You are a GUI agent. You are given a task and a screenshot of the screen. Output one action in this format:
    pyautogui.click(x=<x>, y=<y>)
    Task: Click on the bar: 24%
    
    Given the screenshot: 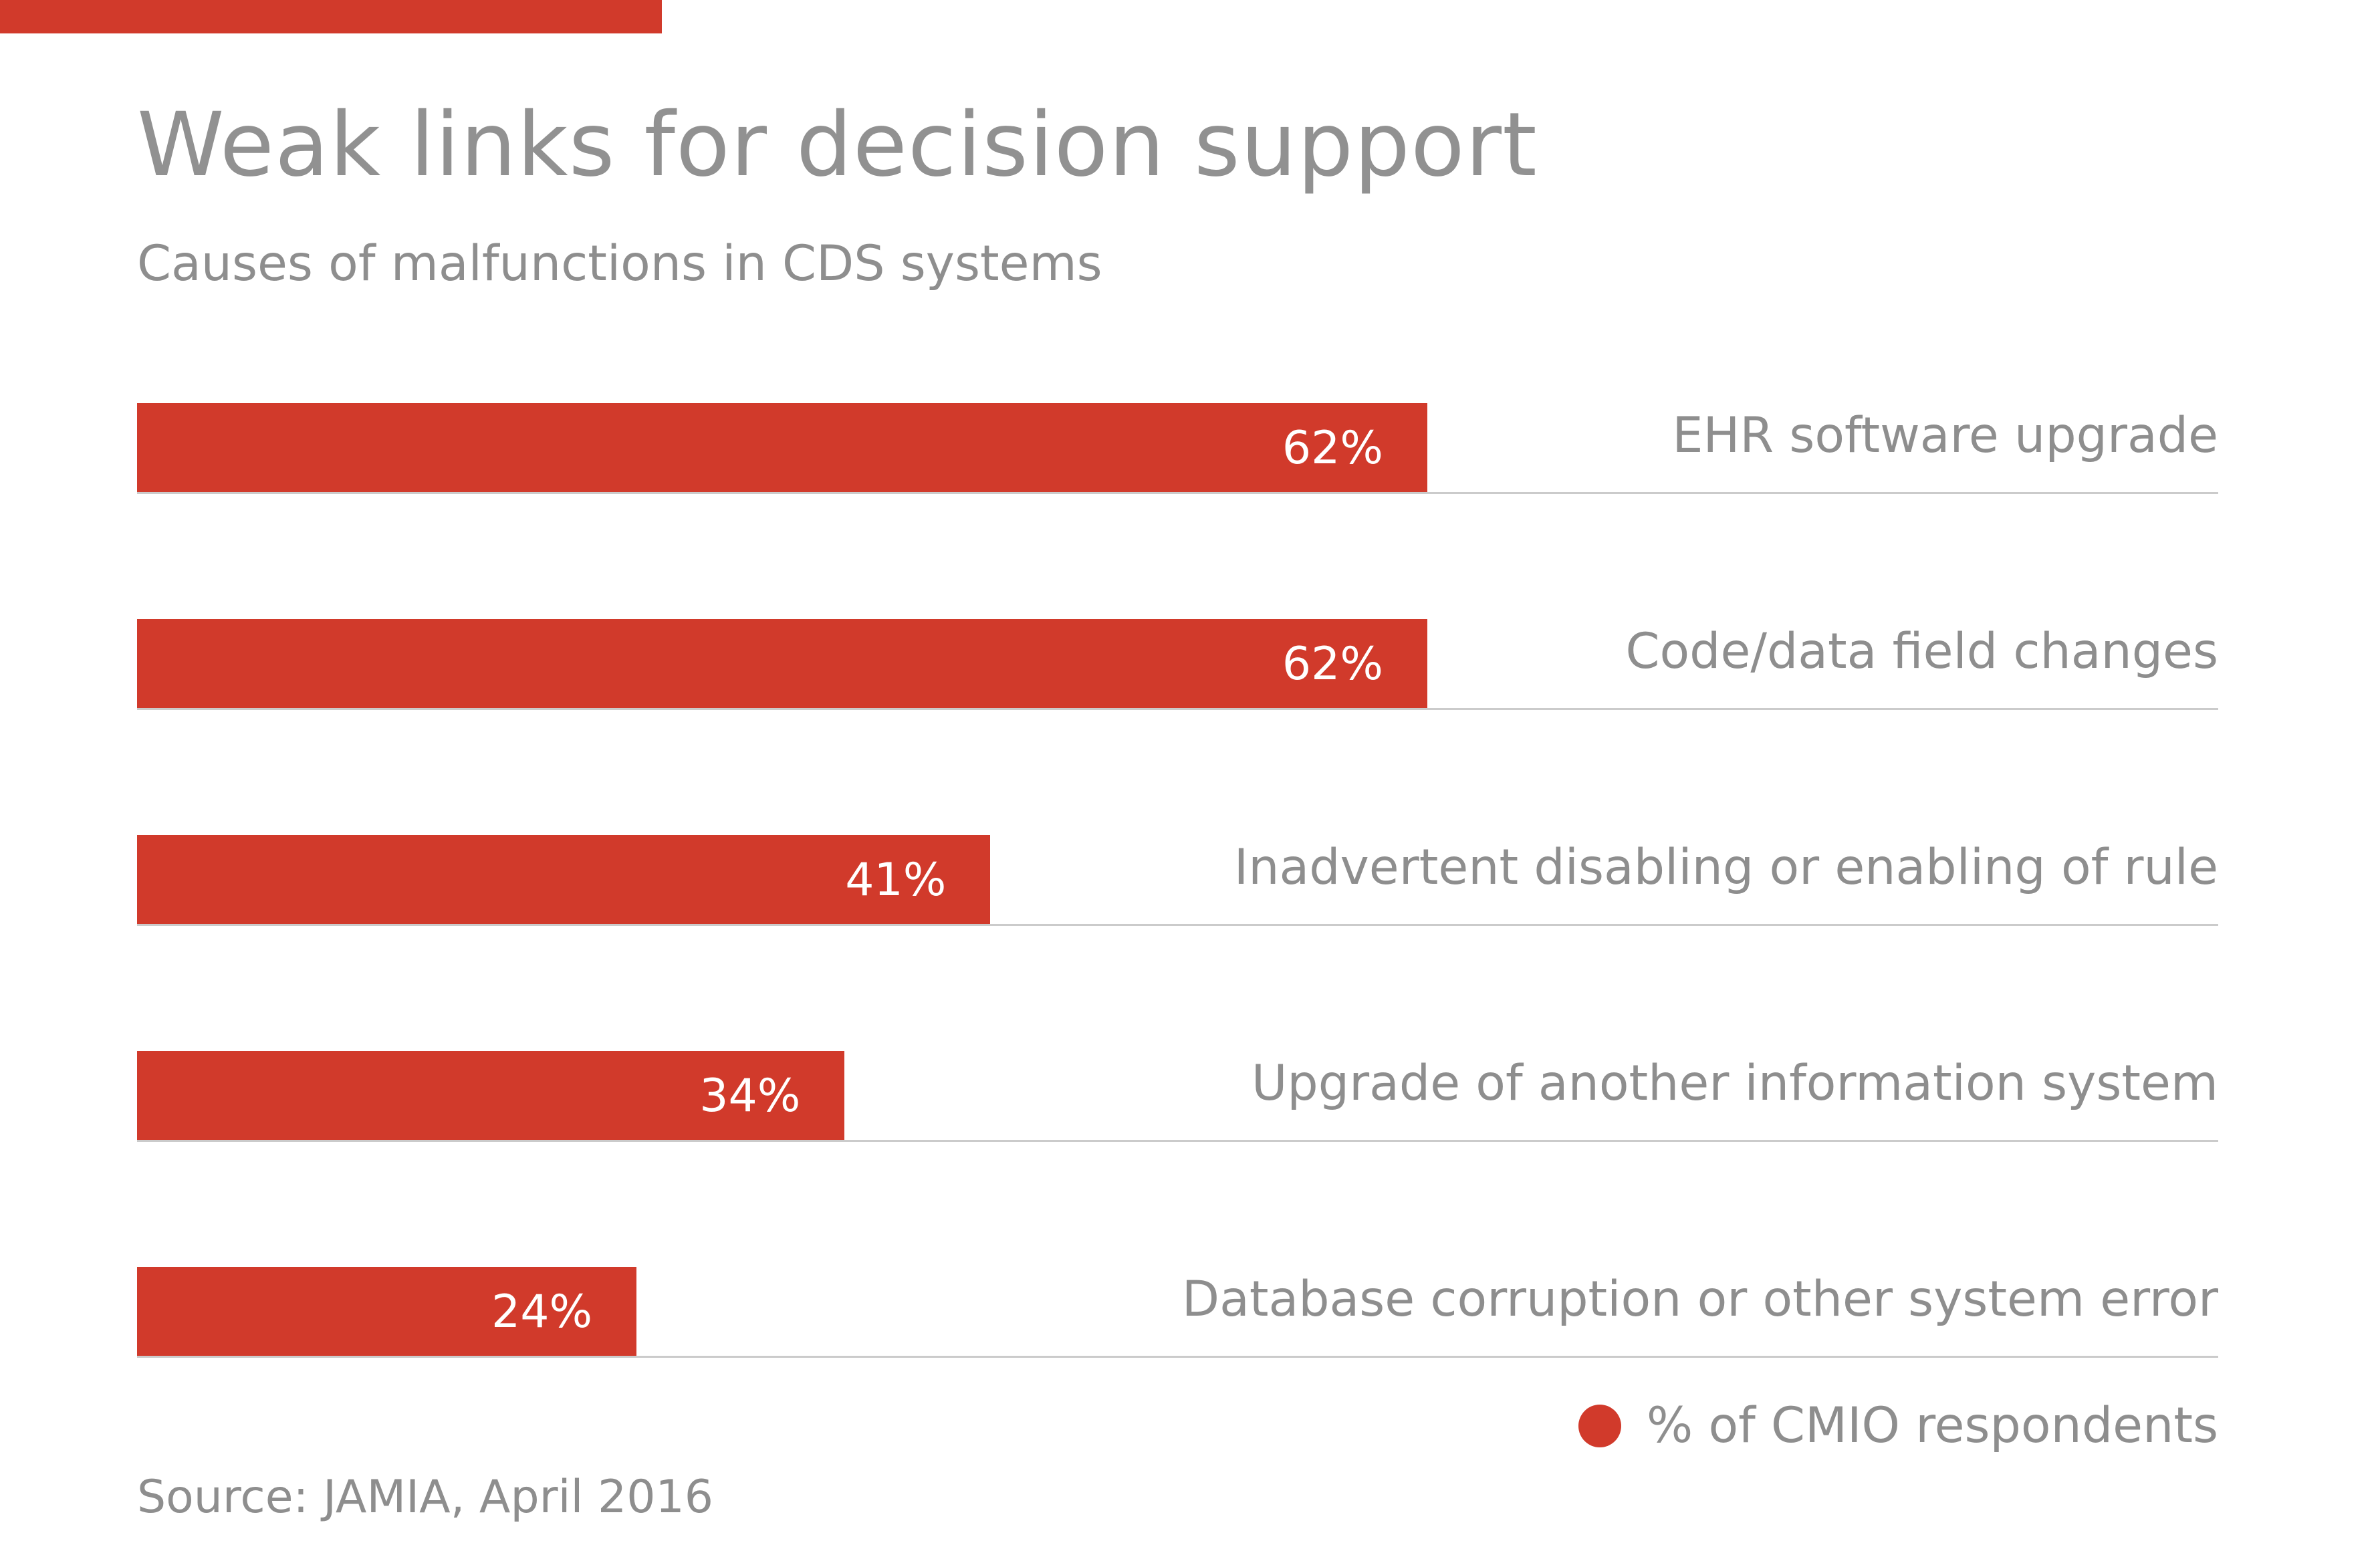 What is the action you would take?
    pyautogui.click(x=387, y=1311)
    